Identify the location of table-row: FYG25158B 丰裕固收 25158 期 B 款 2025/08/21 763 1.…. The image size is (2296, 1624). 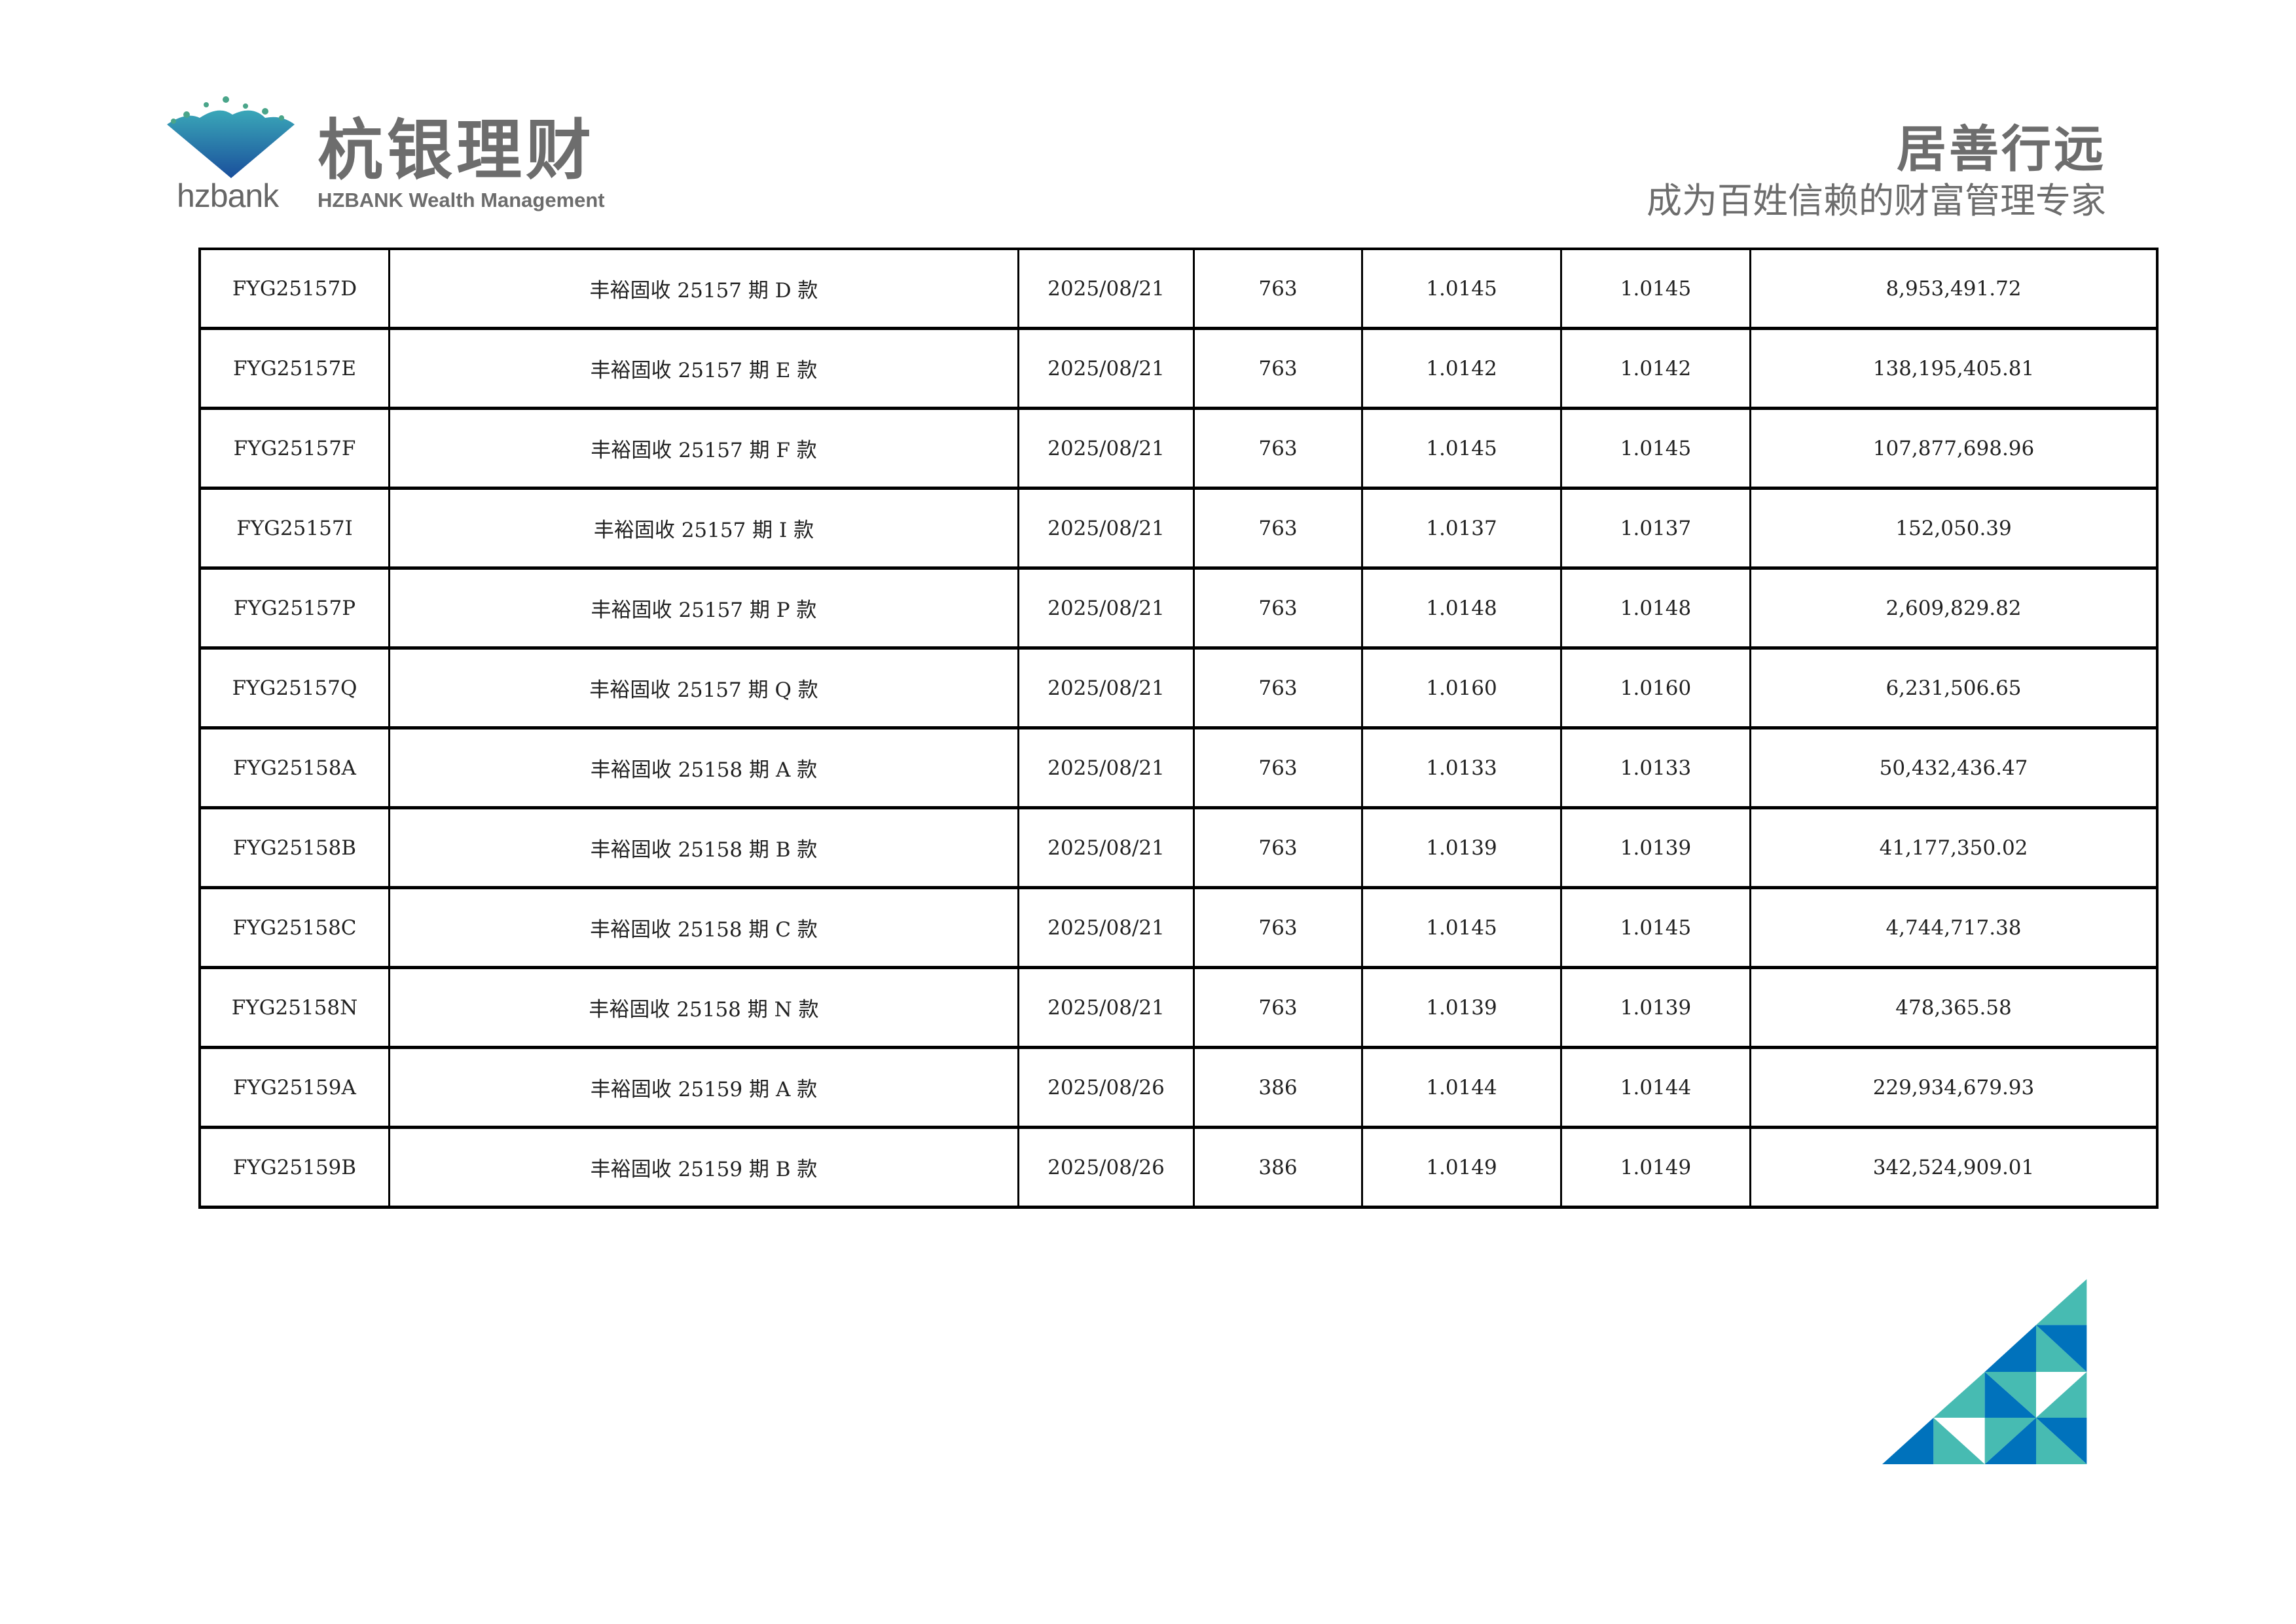
(1178, 848).